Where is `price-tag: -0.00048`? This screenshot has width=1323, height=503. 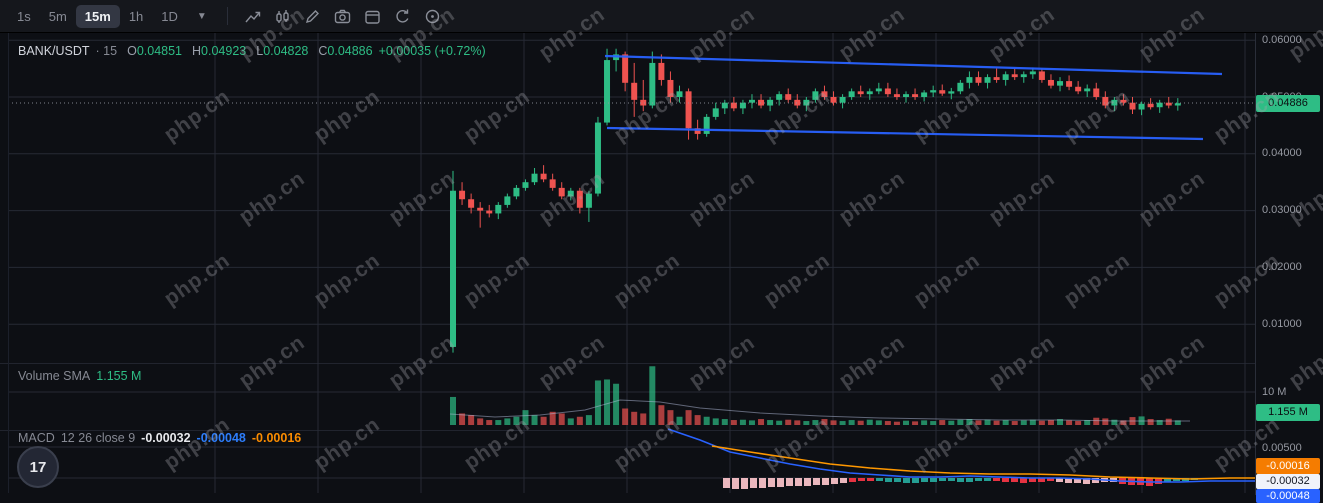
price-tag: -0.00048 is located at coordinates (1288, 496).